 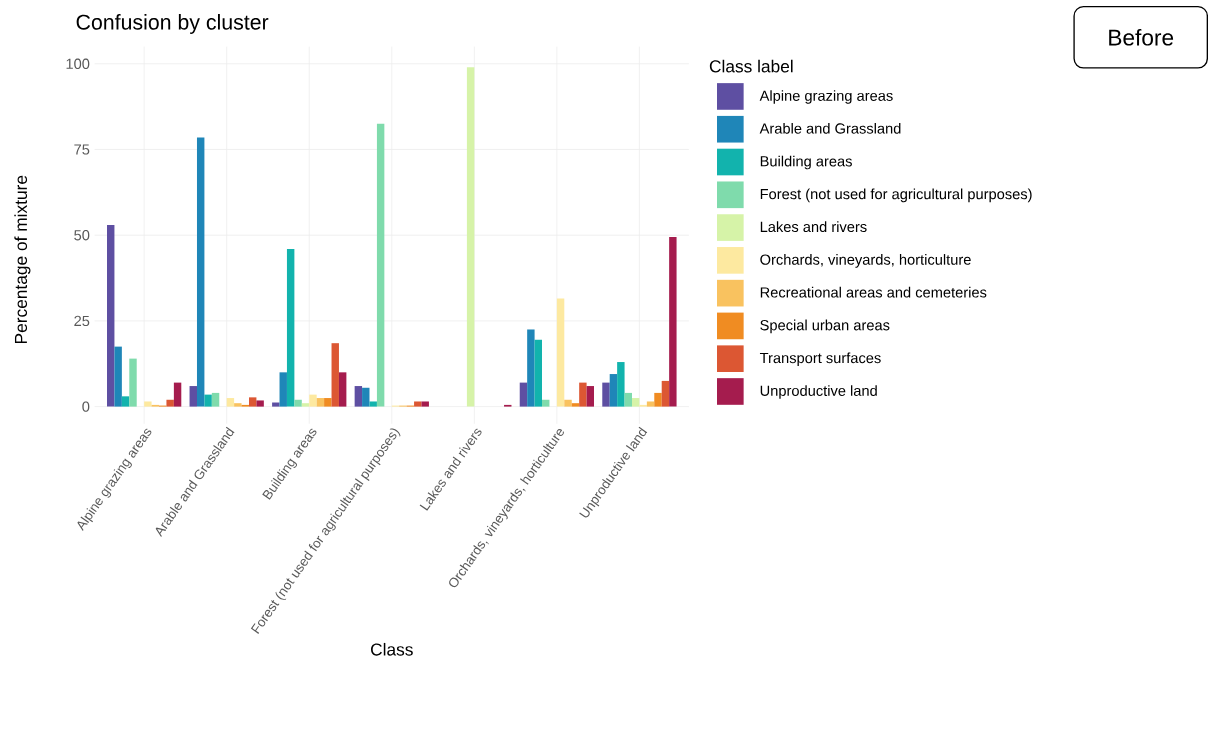 What do you see at coordinates (82, 235) in the screenshot?
I see `y-tick-label: 50` at bounding box center [82, 235].